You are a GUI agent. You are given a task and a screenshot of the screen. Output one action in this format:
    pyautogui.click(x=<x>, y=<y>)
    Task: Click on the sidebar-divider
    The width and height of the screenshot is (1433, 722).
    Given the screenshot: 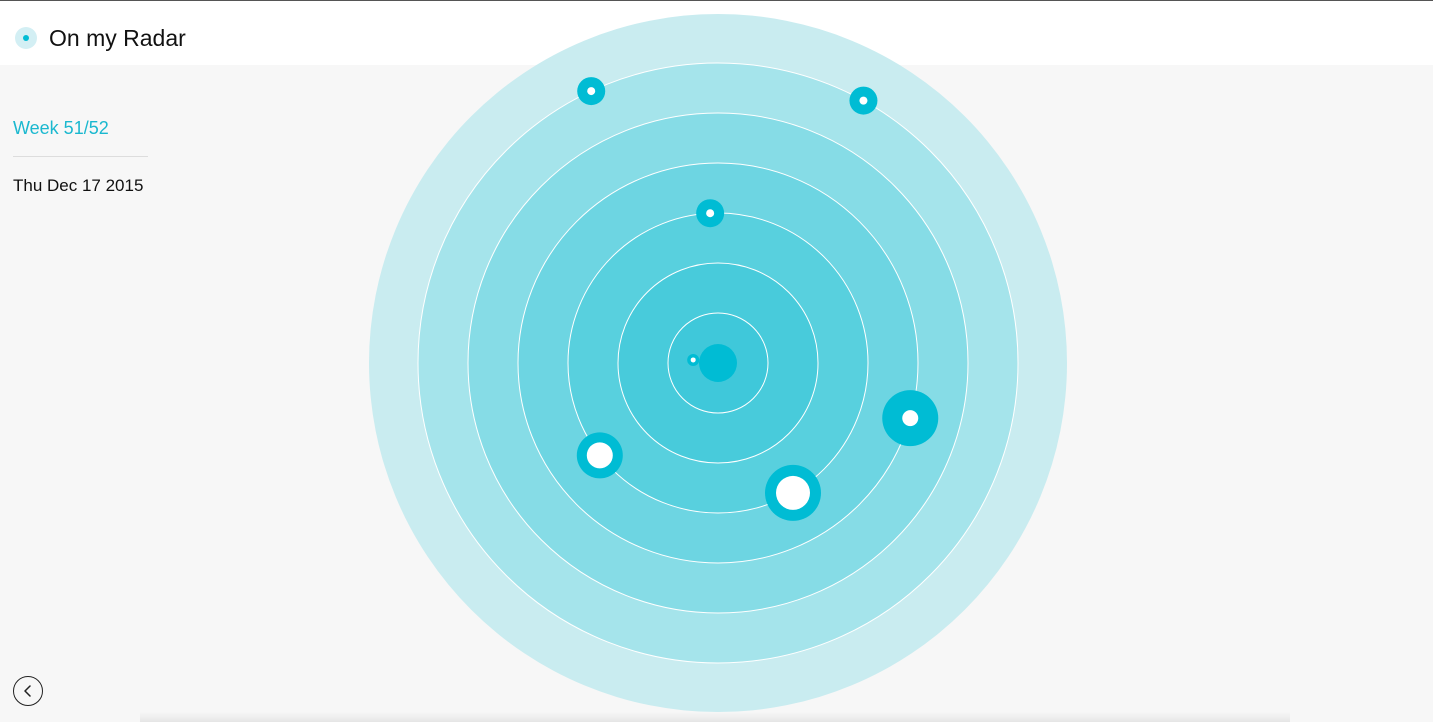 What is the action you would take?
    pyautogui.click(x=80, y=156)
    